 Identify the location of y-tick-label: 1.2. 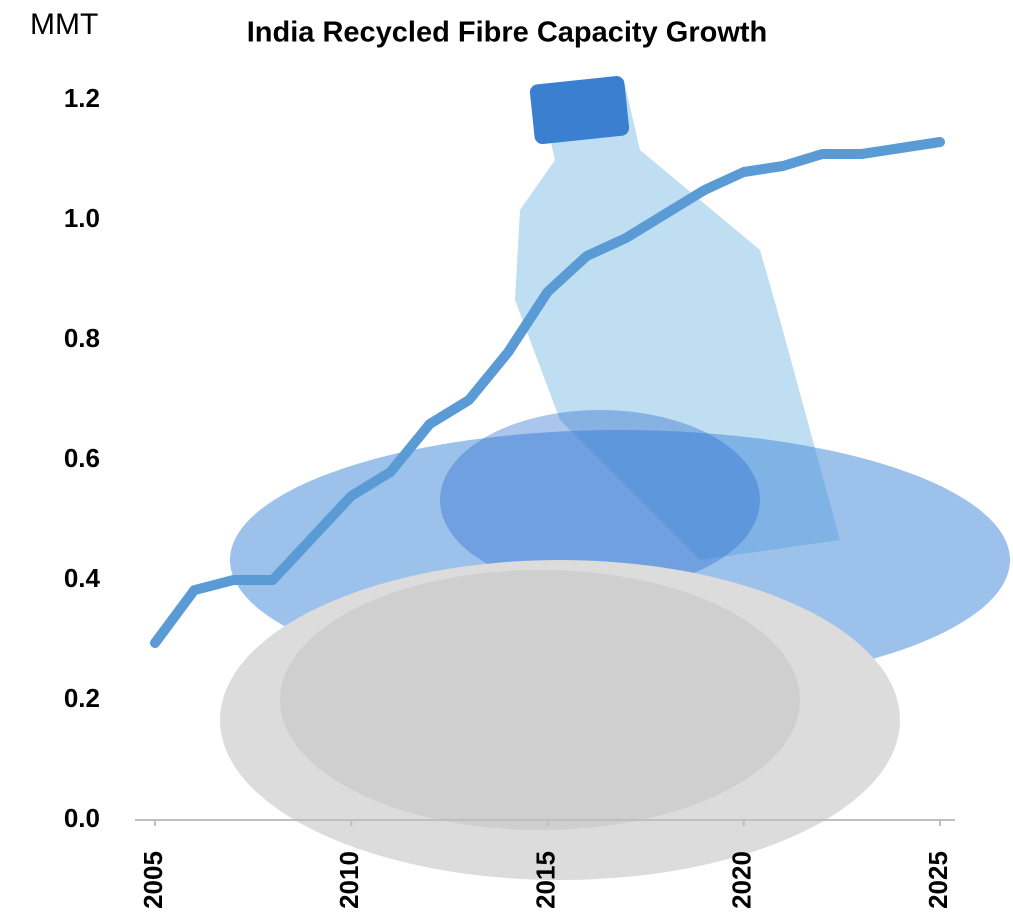
(82, 98).